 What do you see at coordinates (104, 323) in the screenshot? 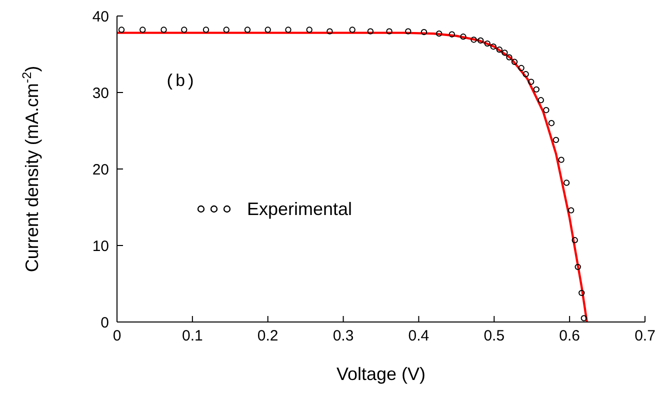
I see `y-tick-label: 0` at bounding box center [104, 323].